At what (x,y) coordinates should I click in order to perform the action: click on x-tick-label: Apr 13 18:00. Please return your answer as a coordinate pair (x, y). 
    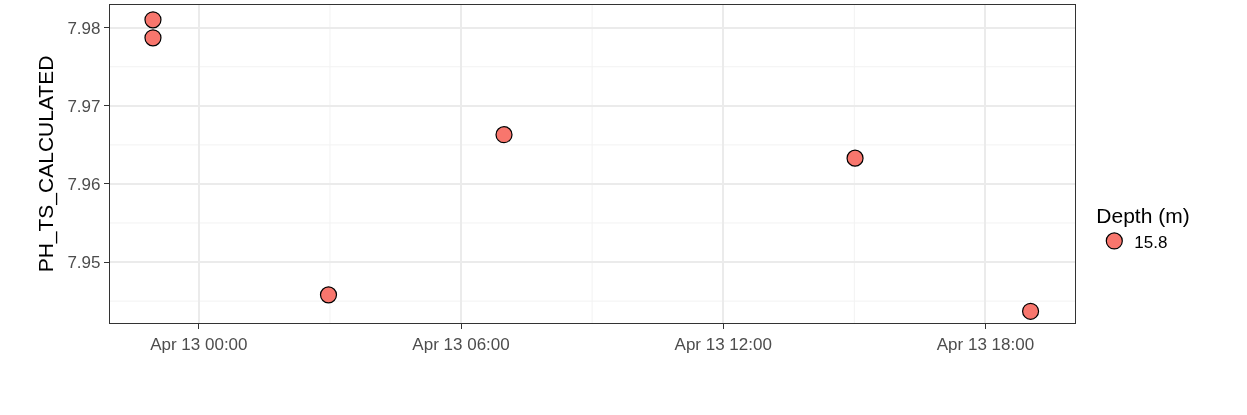
    Looking at the image, I should click on (985, 344).